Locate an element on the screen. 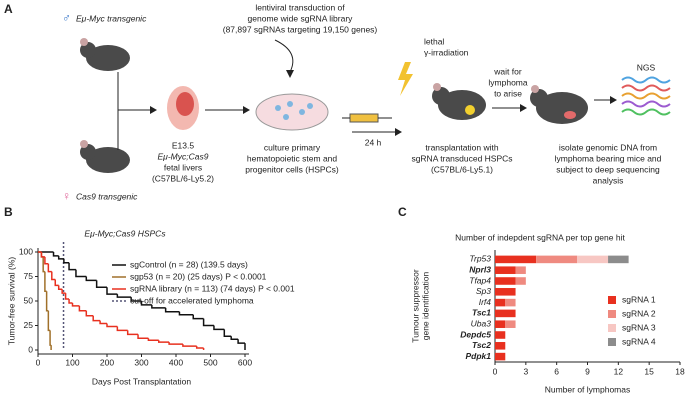  category-label: Depdc5 is located at coordinates (475, 334).